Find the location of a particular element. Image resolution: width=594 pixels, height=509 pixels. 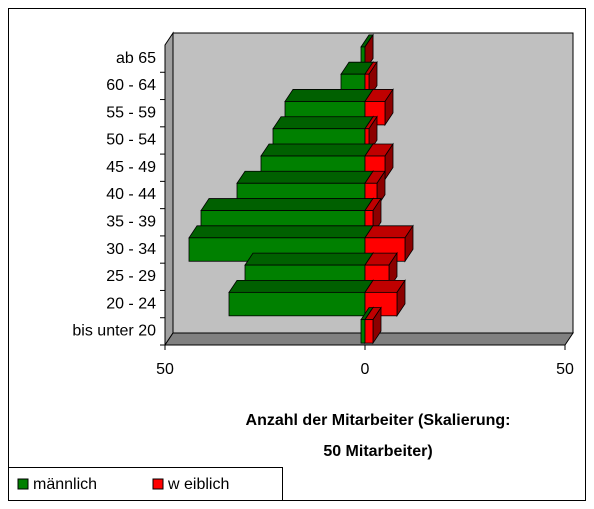

y-tick-label: 20 - 24 is located at coordinates (131, 303).